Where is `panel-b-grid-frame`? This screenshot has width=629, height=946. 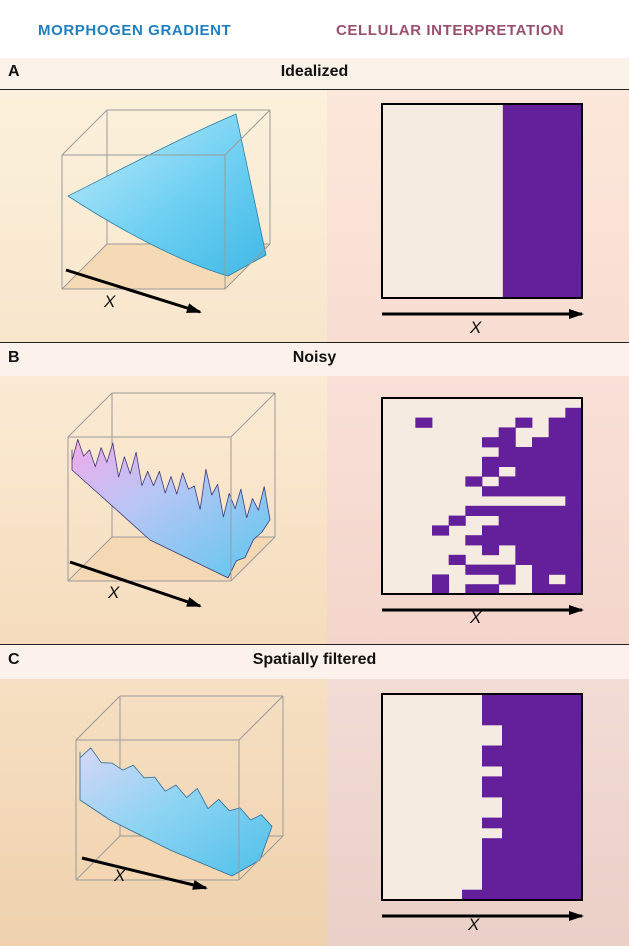 panel-b-grid-frame is located at coordinates (482, 496).